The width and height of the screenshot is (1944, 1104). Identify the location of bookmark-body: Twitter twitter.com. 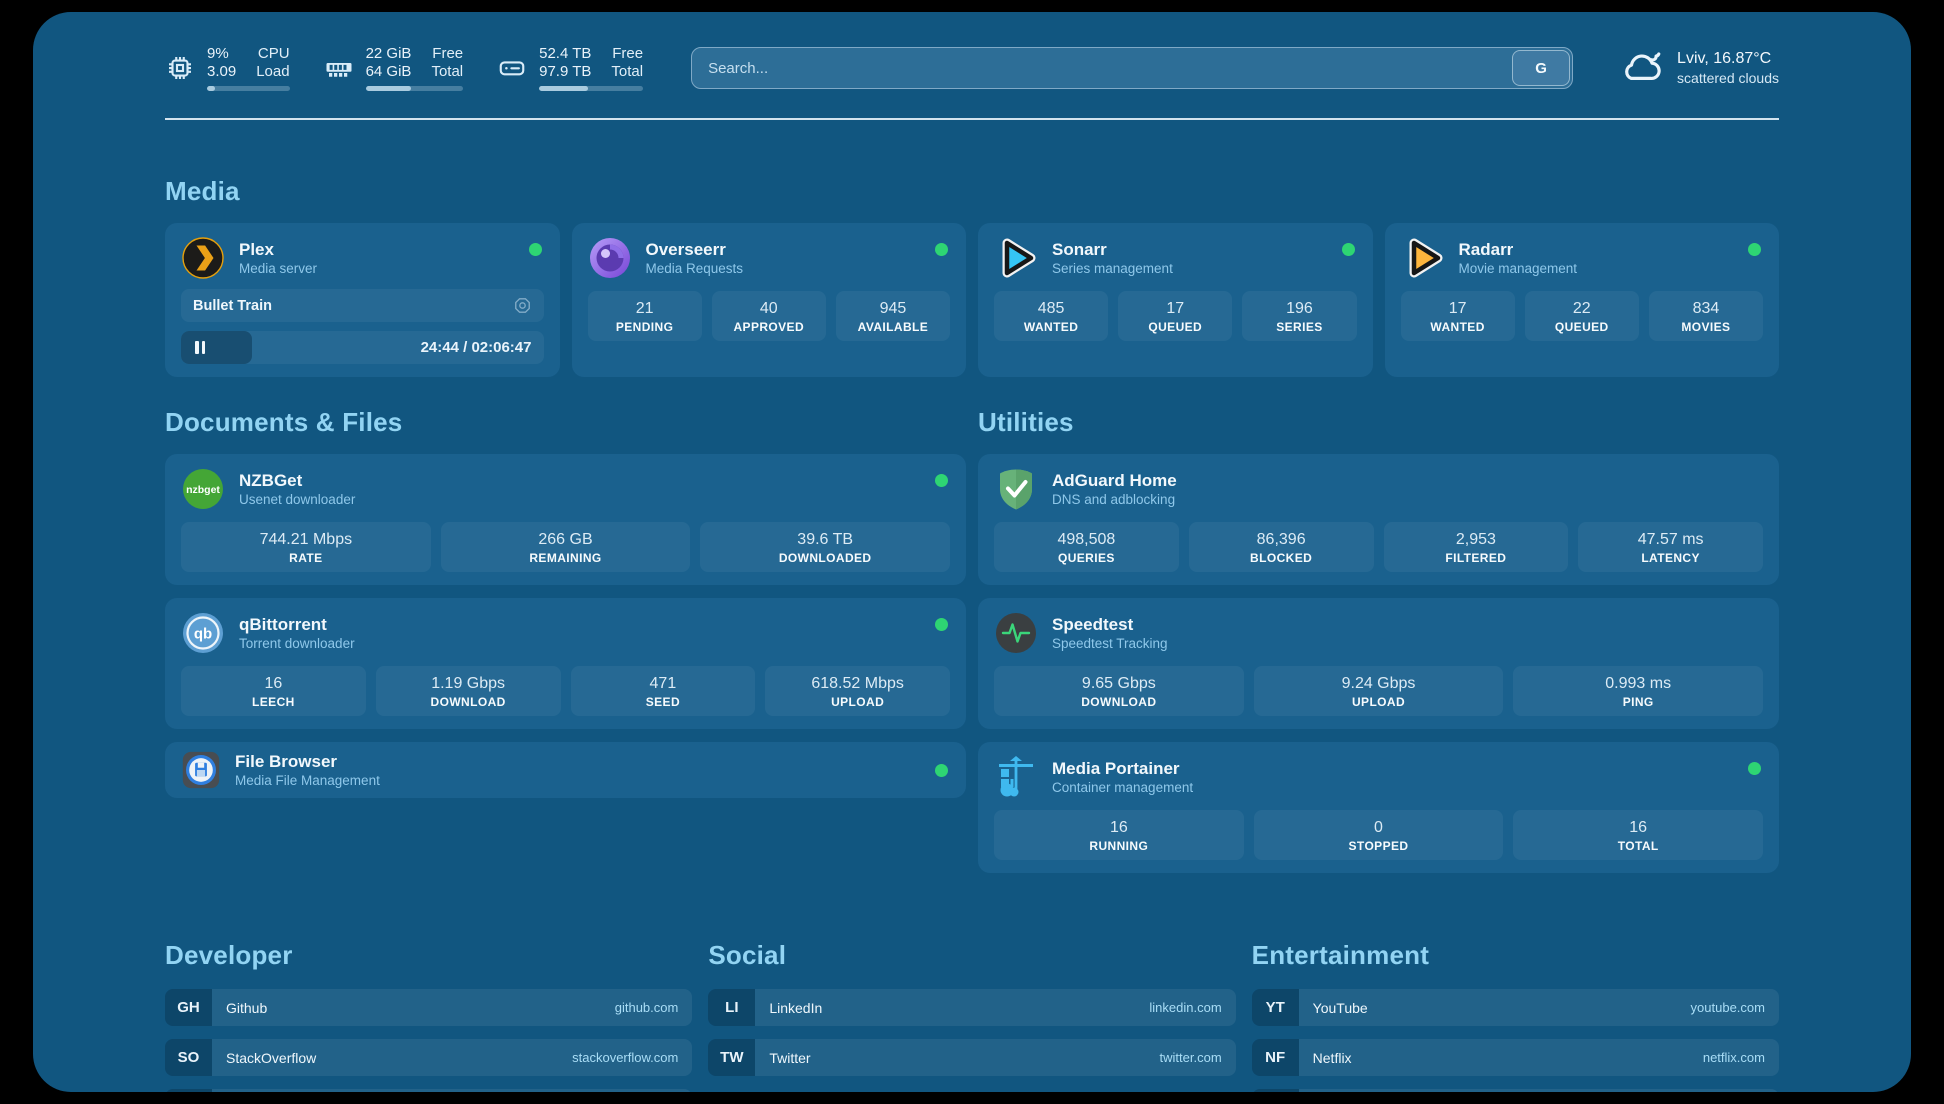
(995, 1057).